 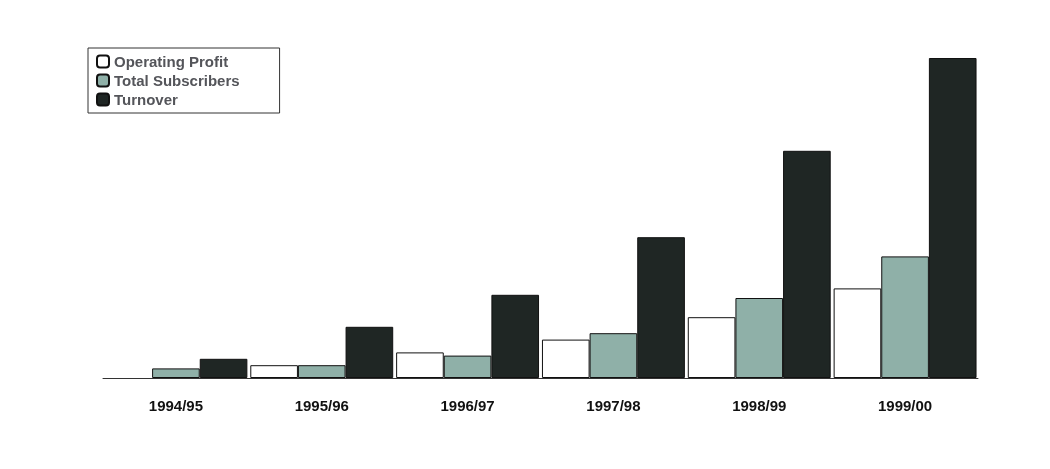 I want to click on x-tick-label: 1999/00, so click(x=905, y=405).